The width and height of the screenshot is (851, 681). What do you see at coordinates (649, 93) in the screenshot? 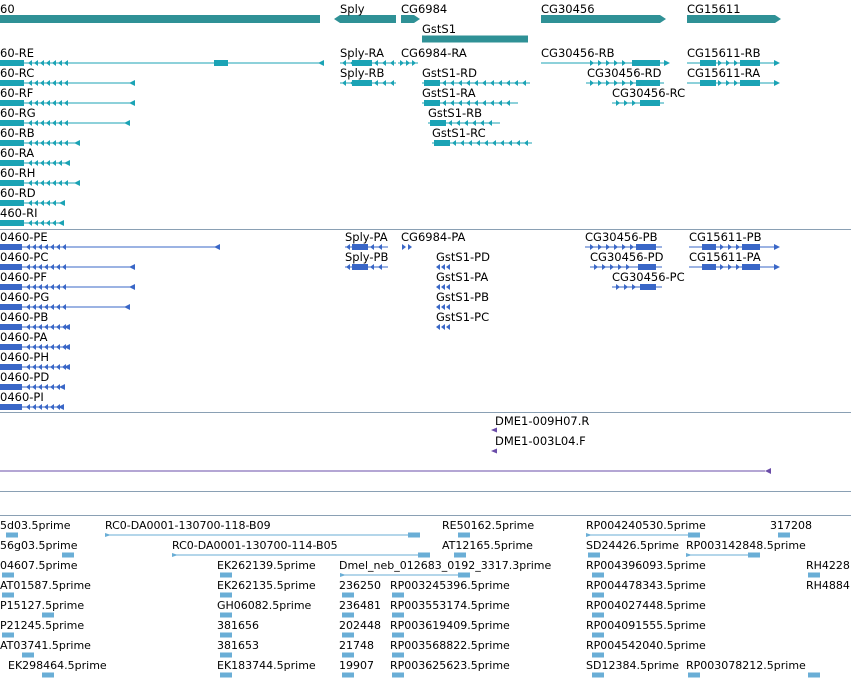
I see `transcript-label: CG30456-RC` at bounding box center [649, 93].